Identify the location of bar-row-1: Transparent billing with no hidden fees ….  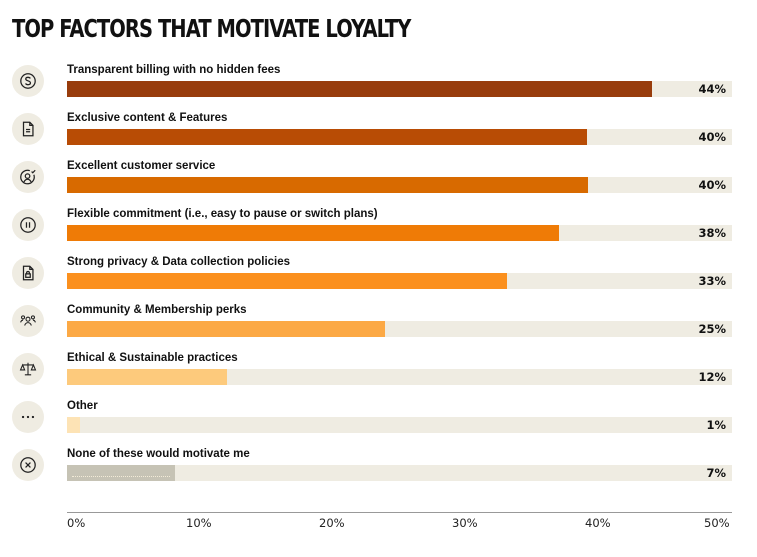
(378, 86).